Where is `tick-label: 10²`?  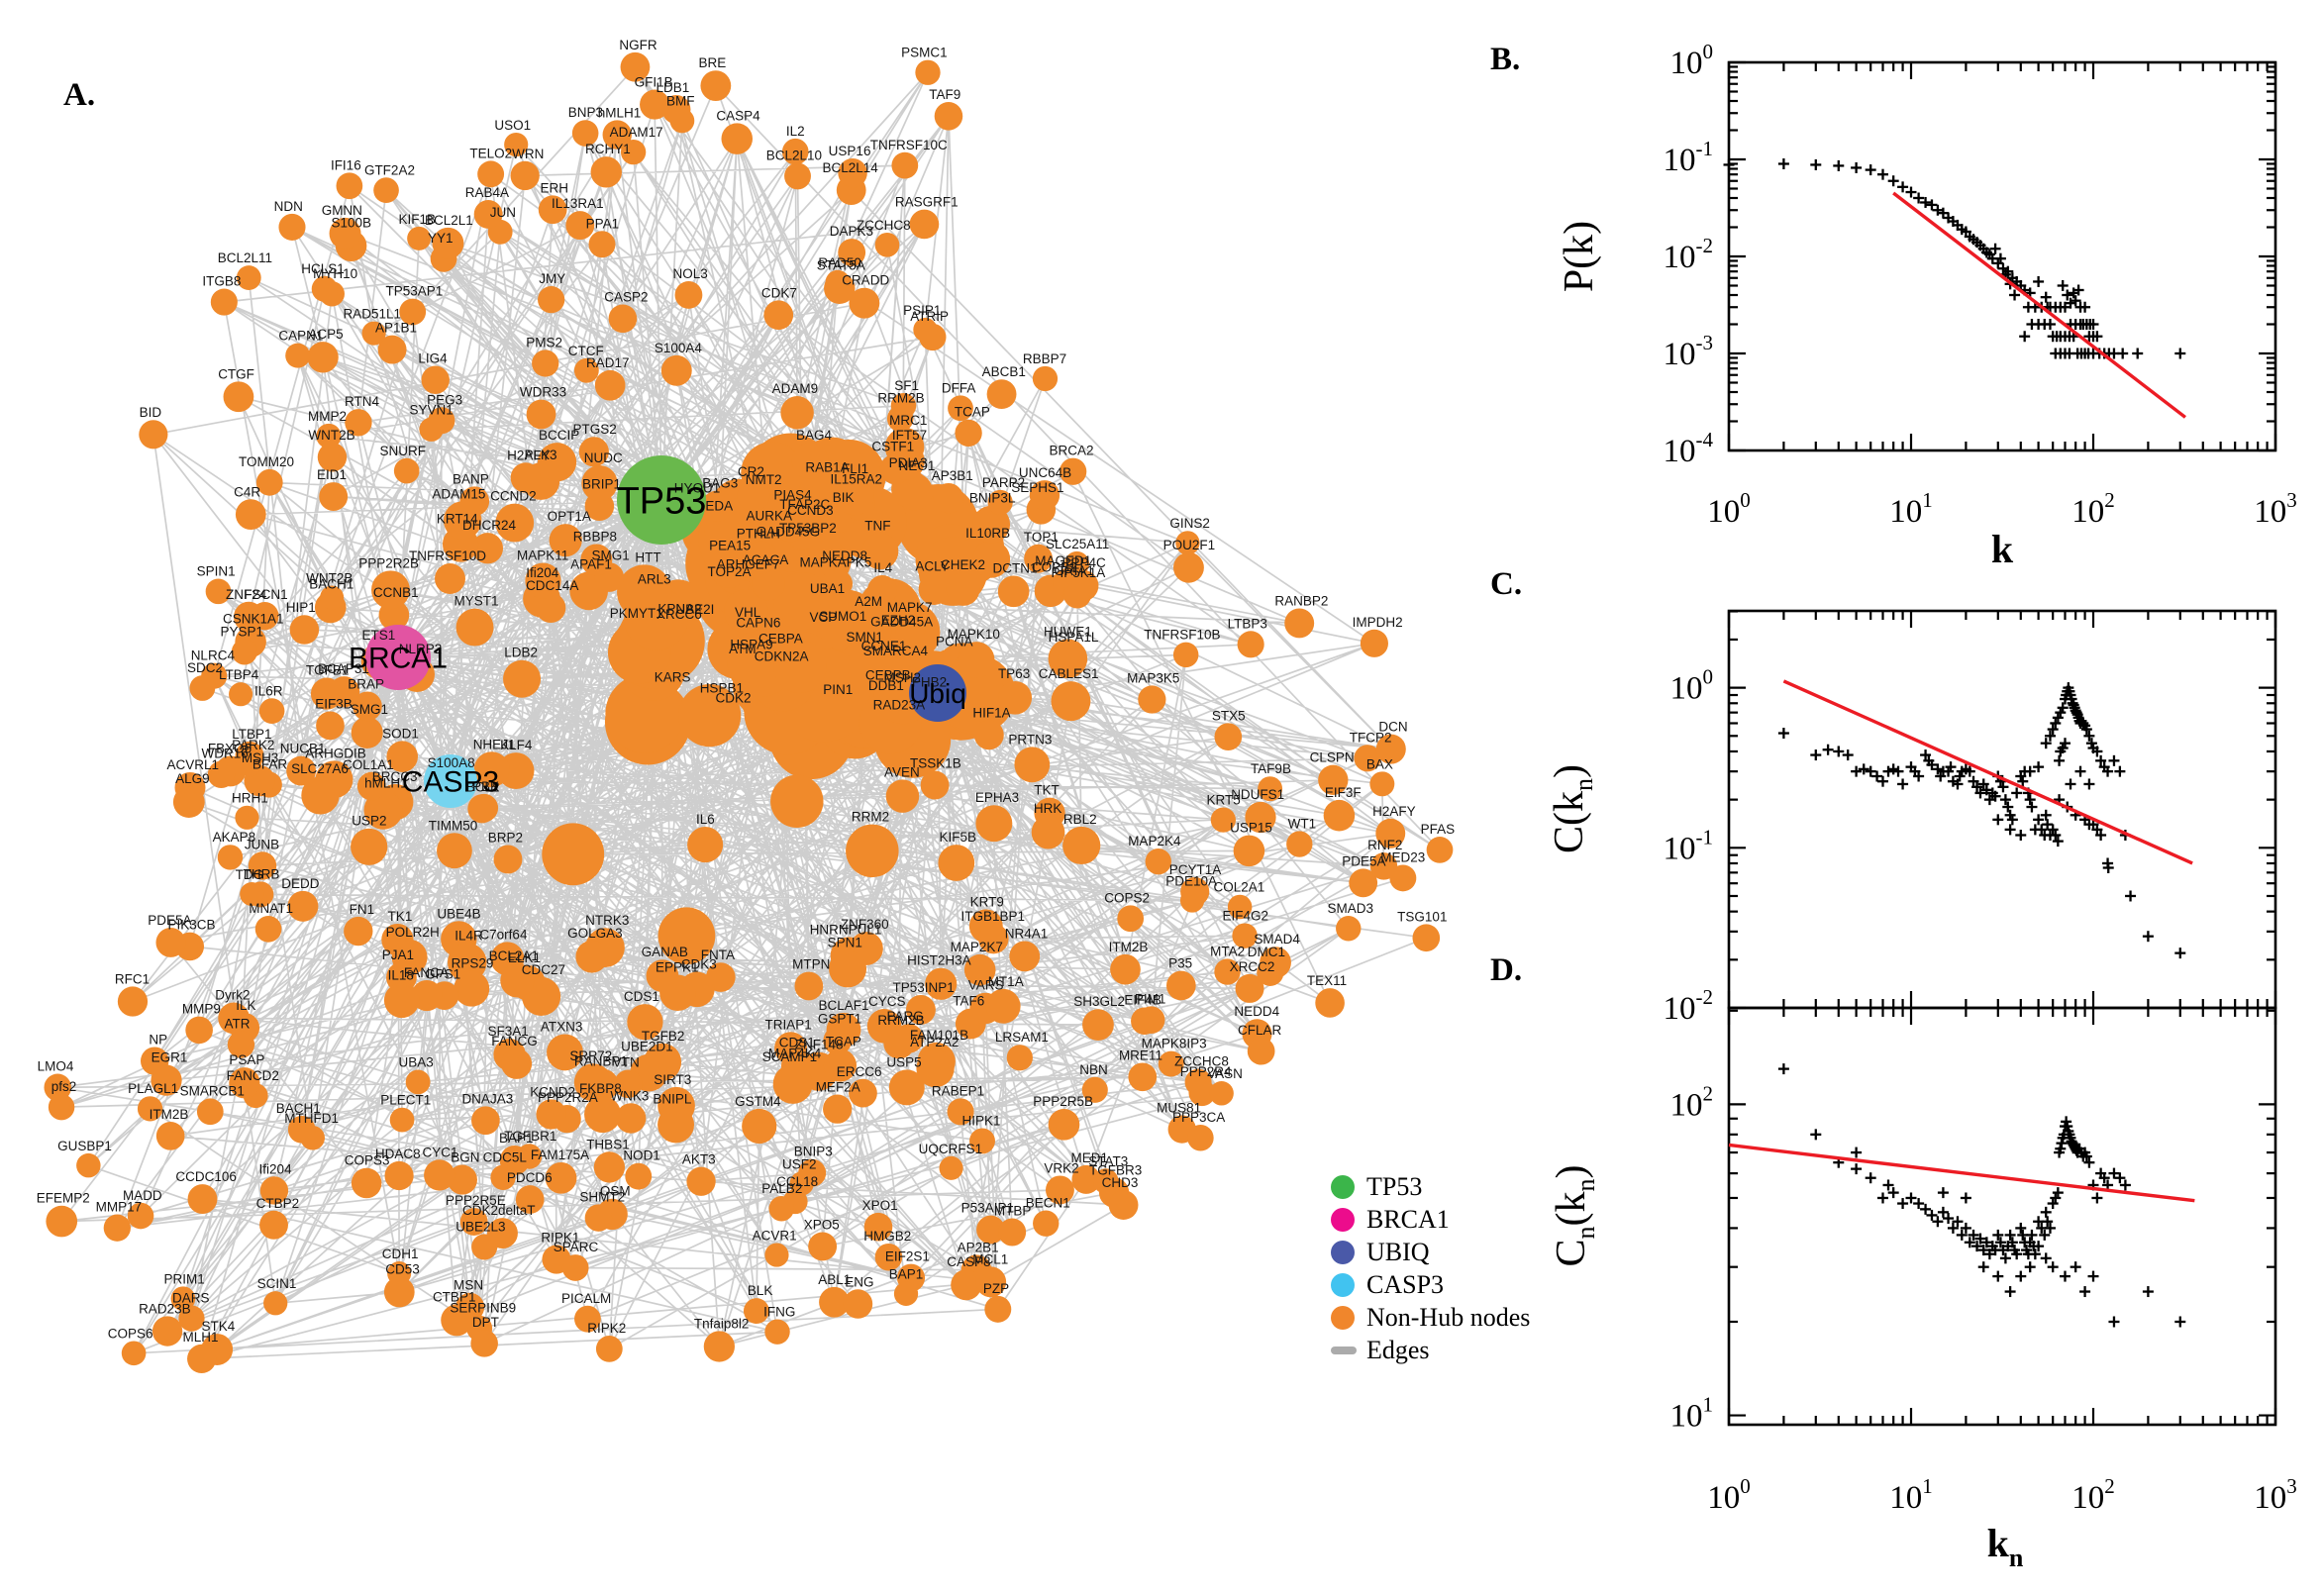
tick-label: 10² is located at coordinates (1692, 1102).